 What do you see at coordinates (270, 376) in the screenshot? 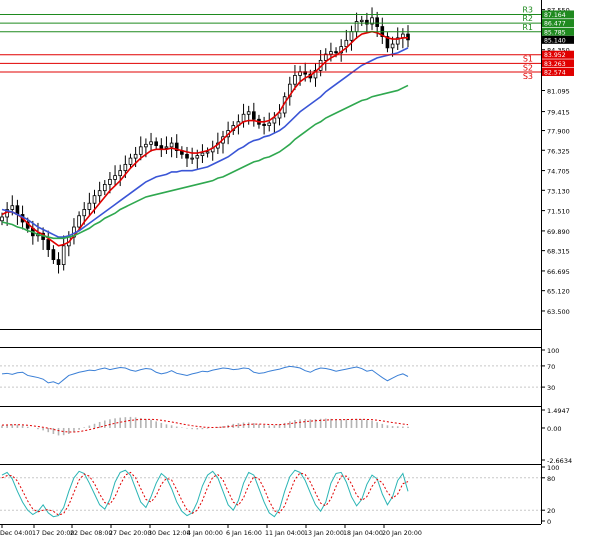
I see `rsi-plot` at bounding box center [270, 376].